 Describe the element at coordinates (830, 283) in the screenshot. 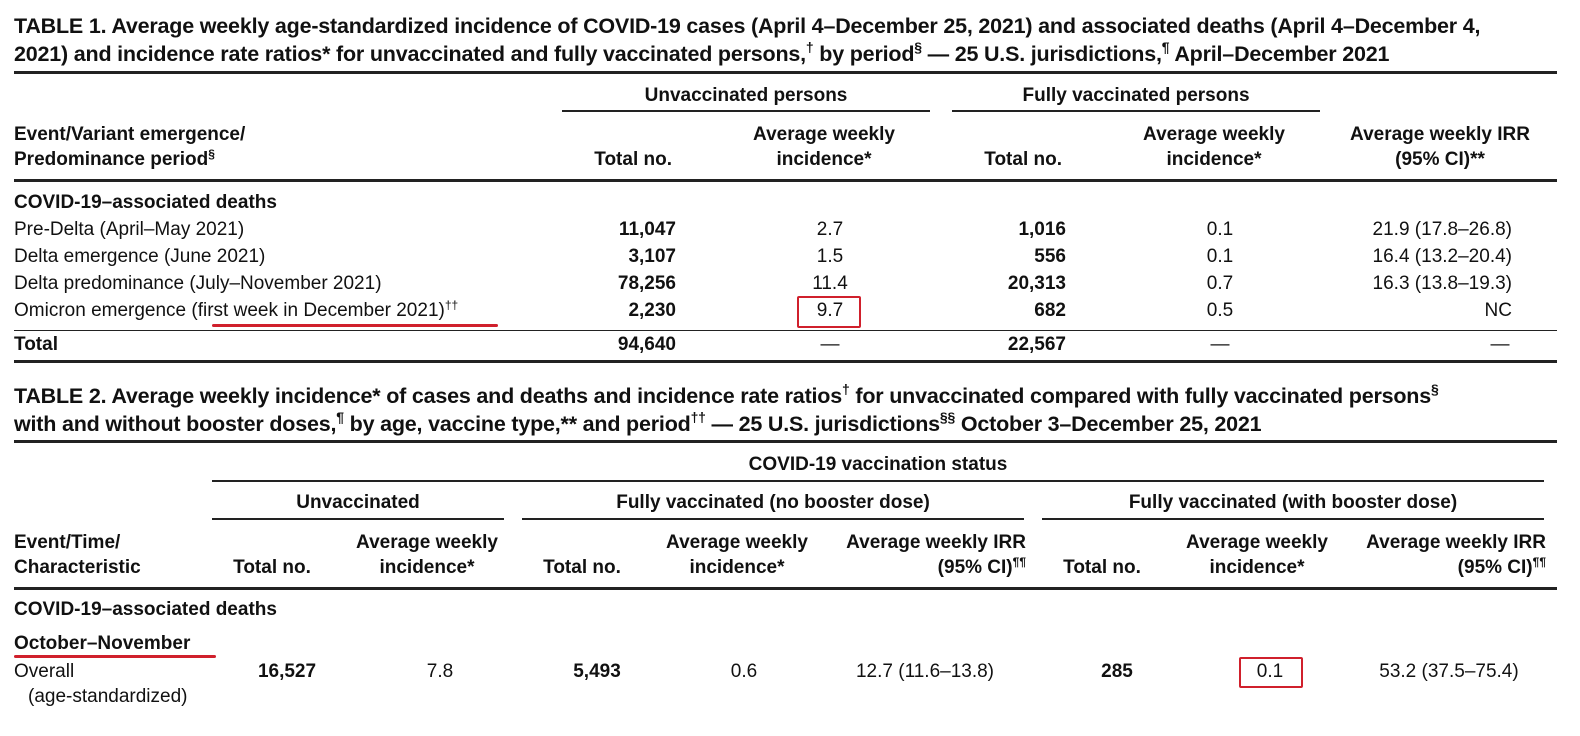

I see `table1-row3-unvax-inc: 11.4` at that location.